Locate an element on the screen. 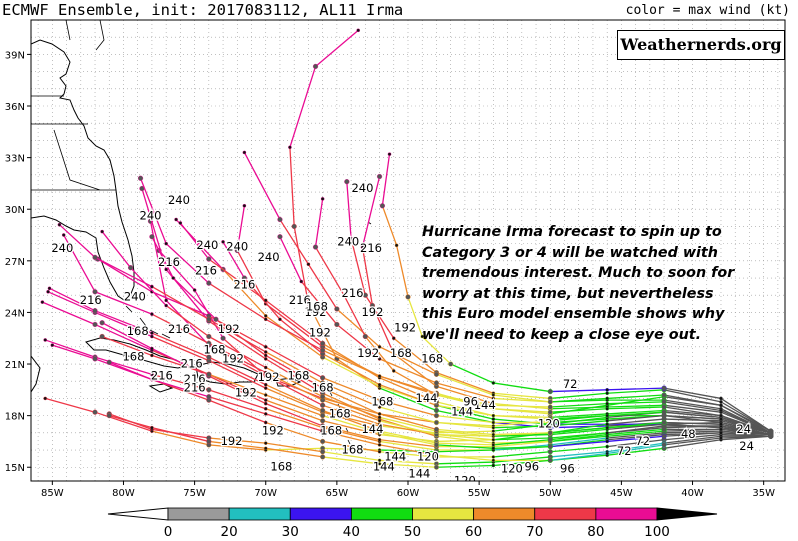  lat-label: 33N is located at coordinates (15, 159).